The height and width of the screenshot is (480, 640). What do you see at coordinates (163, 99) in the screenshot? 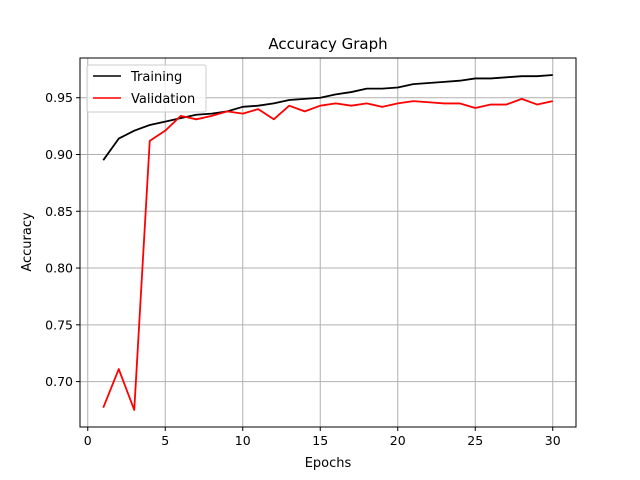
I see `legend-label-validation: Validation` at bounding box center [163, 99].